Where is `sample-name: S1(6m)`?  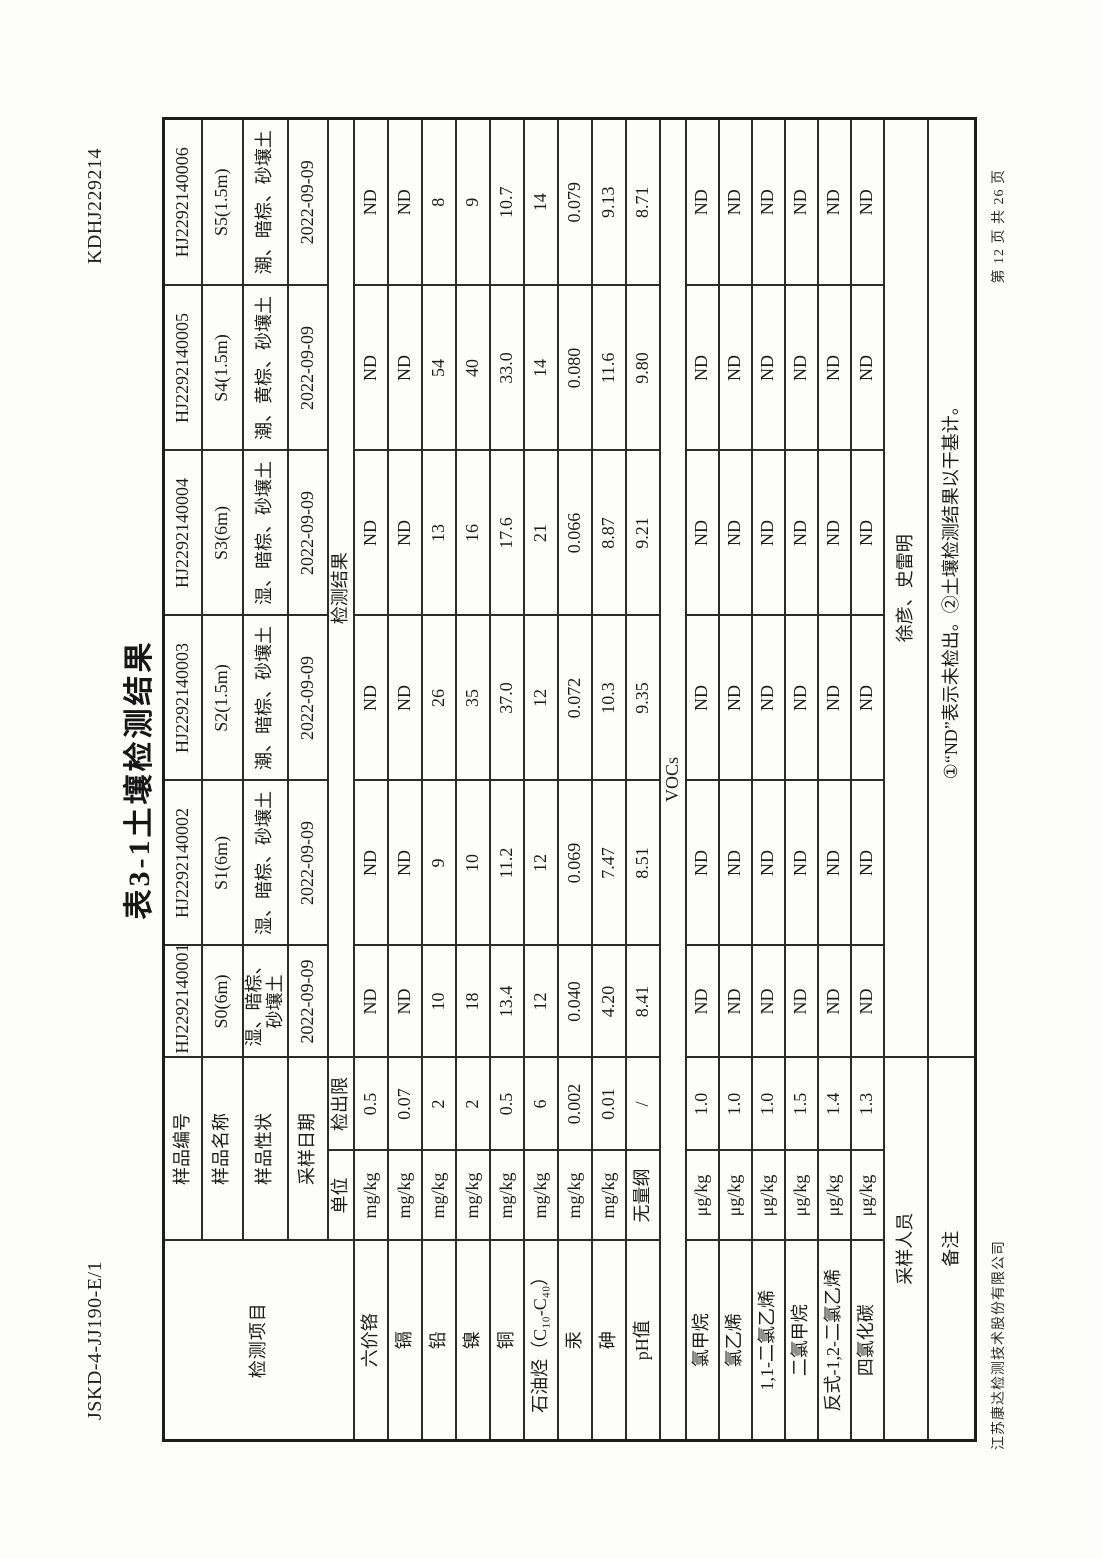
sample-name: S1(6m) is located at coordinates (222, 863).